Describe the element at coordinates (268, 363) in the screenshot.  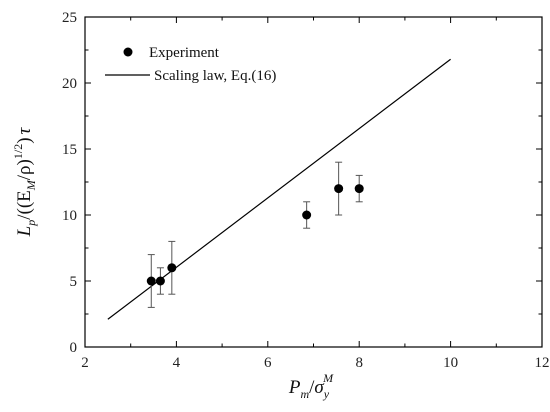
I see `x-tick-label: 6` at that location.